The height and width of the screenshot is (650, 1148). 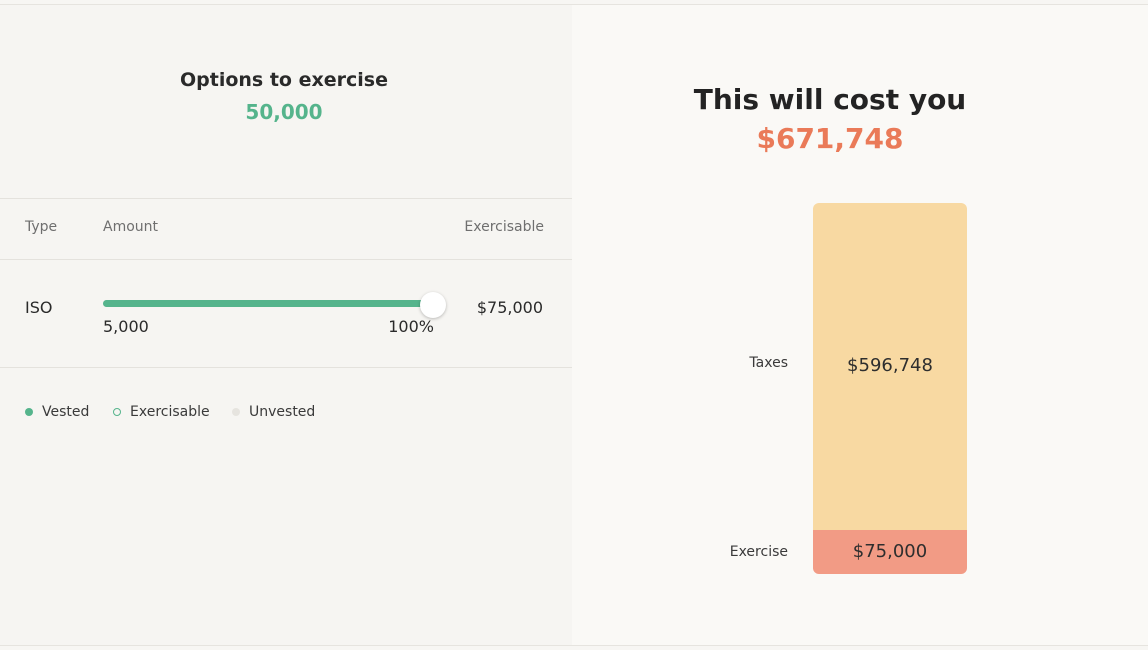 What do you see at coordinates (509, 307) in the screenshot?
I see `exercisable-amount: $75,000` at bounding box center [509, 307].